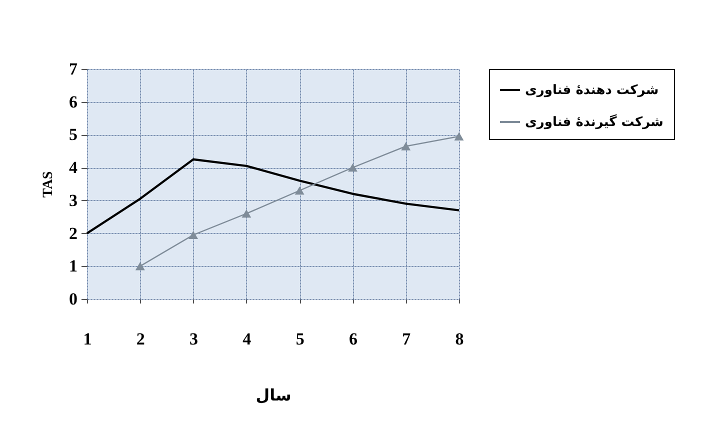  What do you see at coordinates (73, 102) in the screenshot?
I see `y-tick-label: 6` at bounding box center [73, 102].